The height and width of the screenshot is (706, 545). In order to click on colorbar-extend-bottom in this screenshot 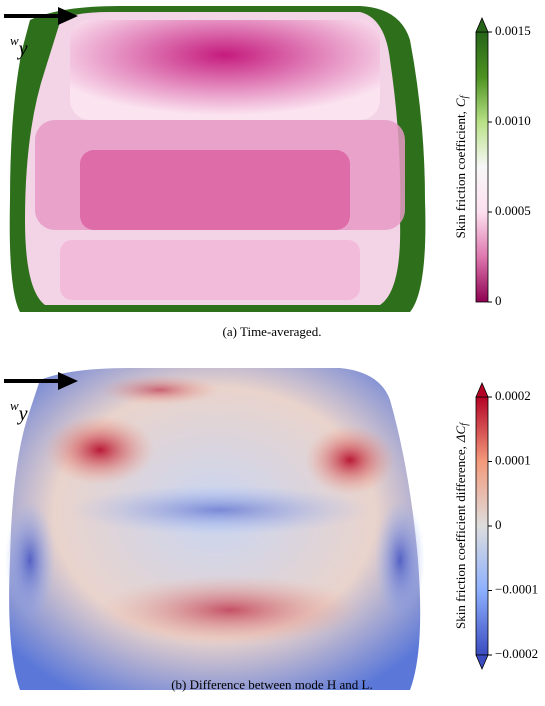, I will do `click(482, 662)`.